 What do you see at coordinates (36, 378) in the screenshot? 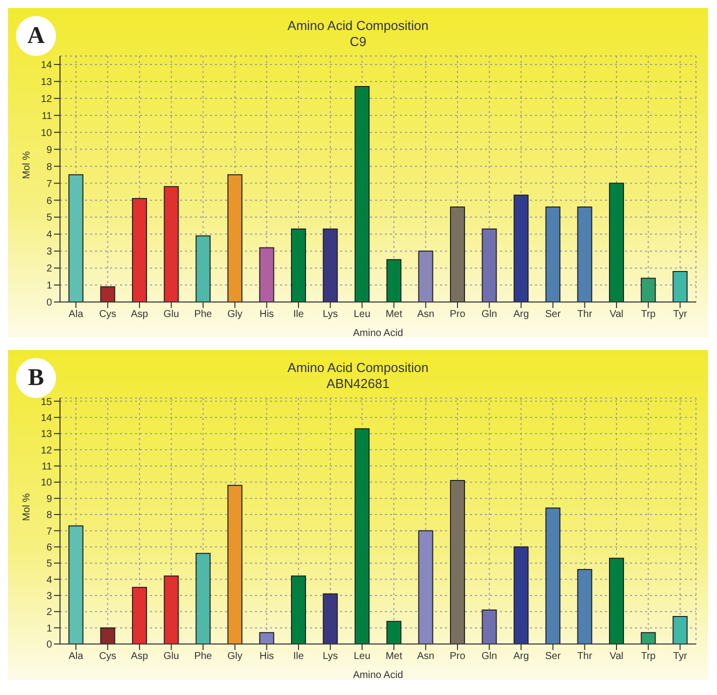
I see `text: B` at bounding box center [36, 378].